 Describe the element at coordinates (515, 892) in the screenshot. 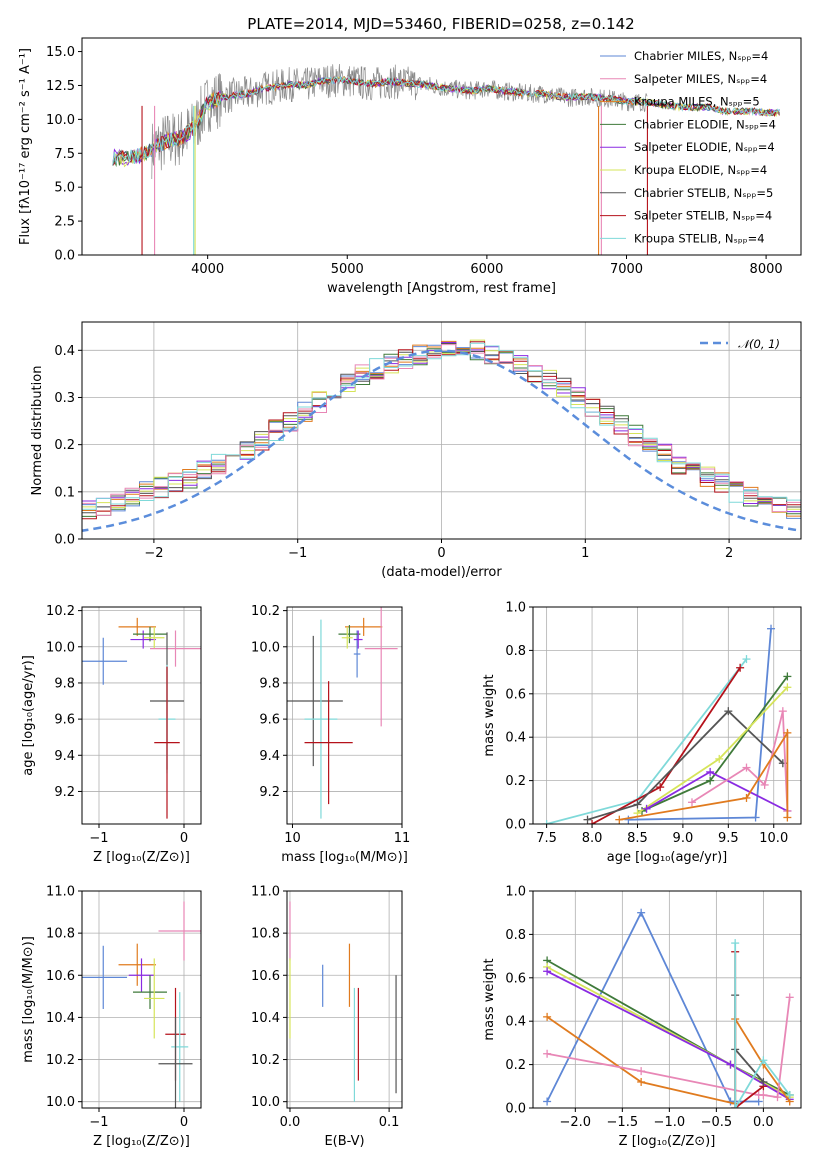

I see `y-tick-label: 1.0` at that location.